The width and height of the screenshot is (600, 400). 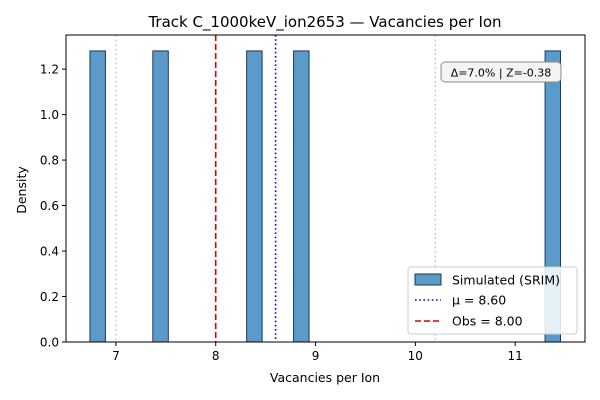 What do you see at coordinates (49, 297) in the screenshot?
I see `y-tick-label: 0.2` at bounding box center [49, 297].